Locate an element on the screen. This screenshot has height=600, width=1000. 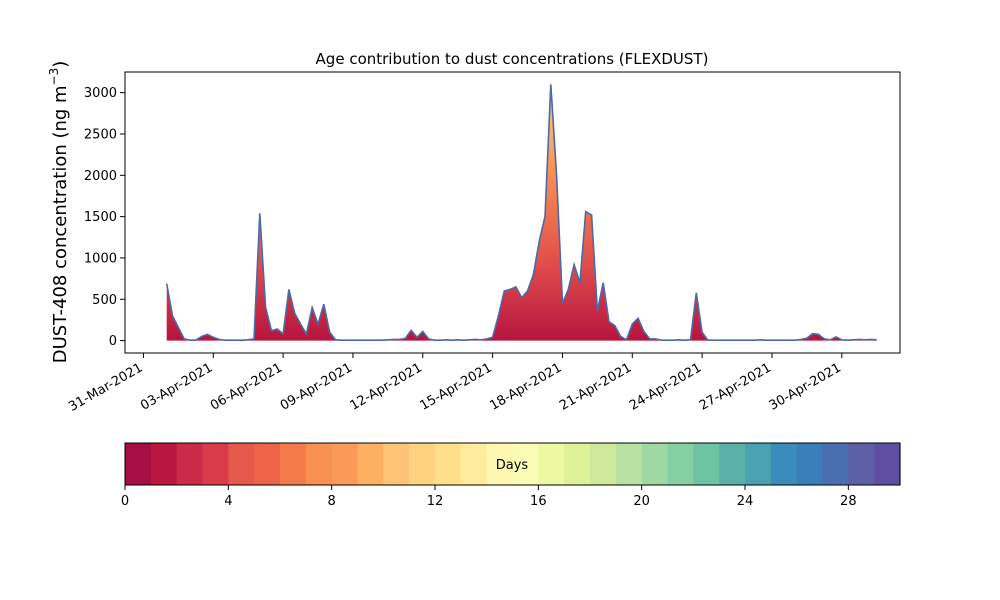
y-axis-label: DUST-408 concentration (ng m−3) is located at coordinates (59, 212).